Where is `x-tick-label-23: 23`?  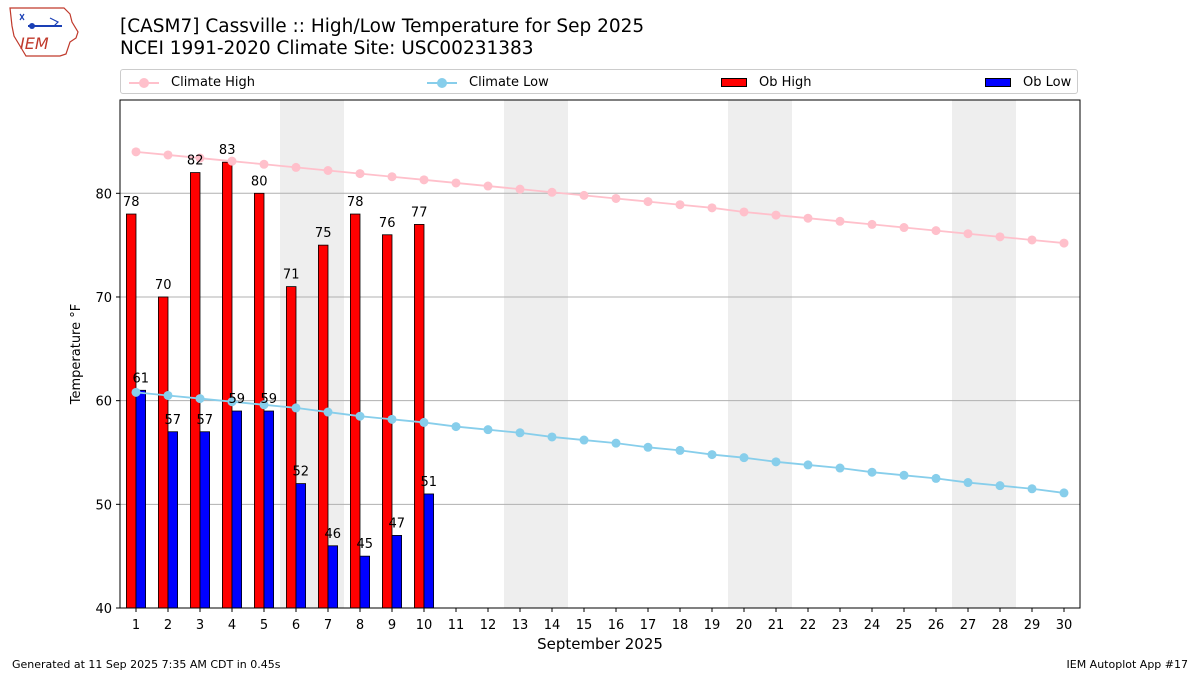
x-tick-label-23: 23 is located at coordinates (840, 625).